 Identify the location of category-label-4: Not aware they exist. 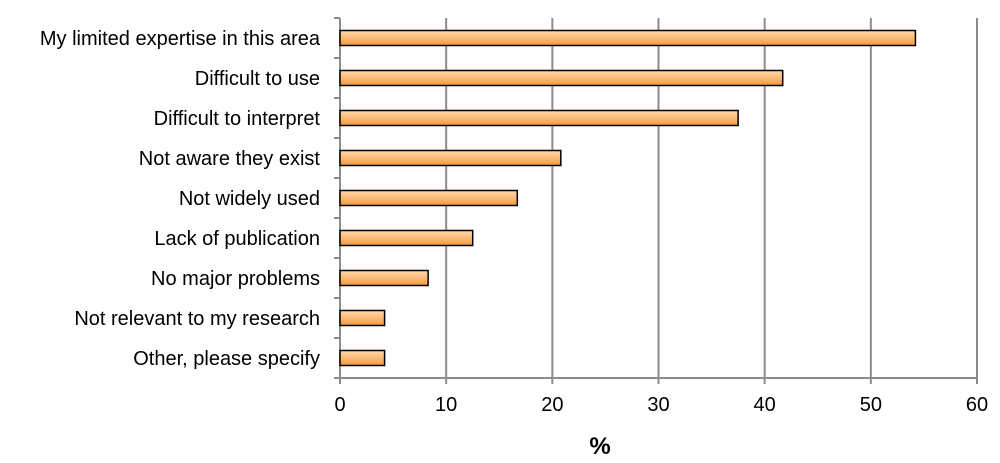
(230, 159).